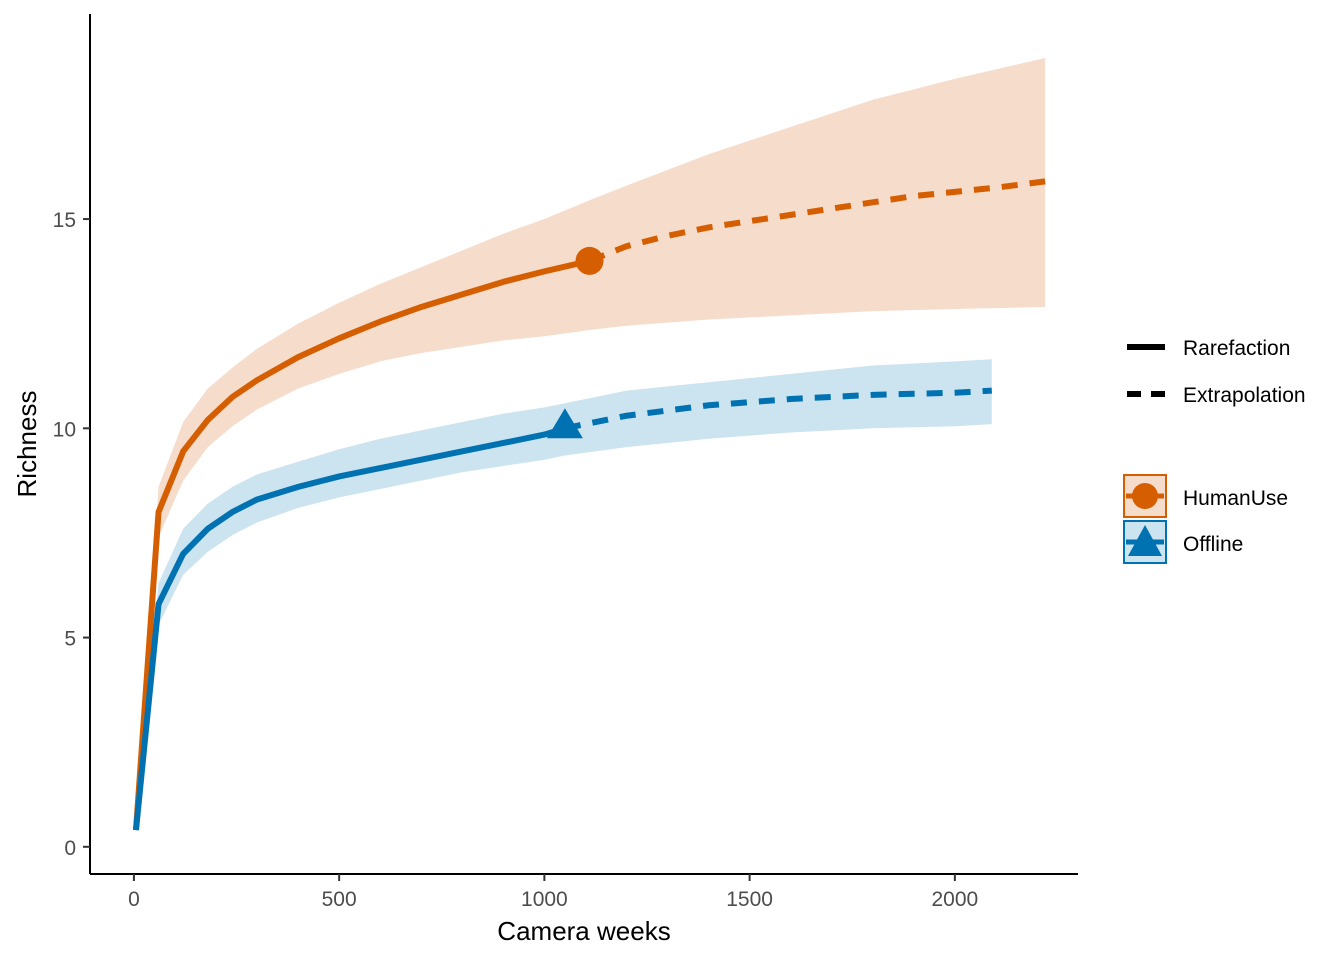 The image size is (1344, 960). Describe the element at coordinates (589, 260) in the screenshot. I see `humanuse-observed-point` at that location.